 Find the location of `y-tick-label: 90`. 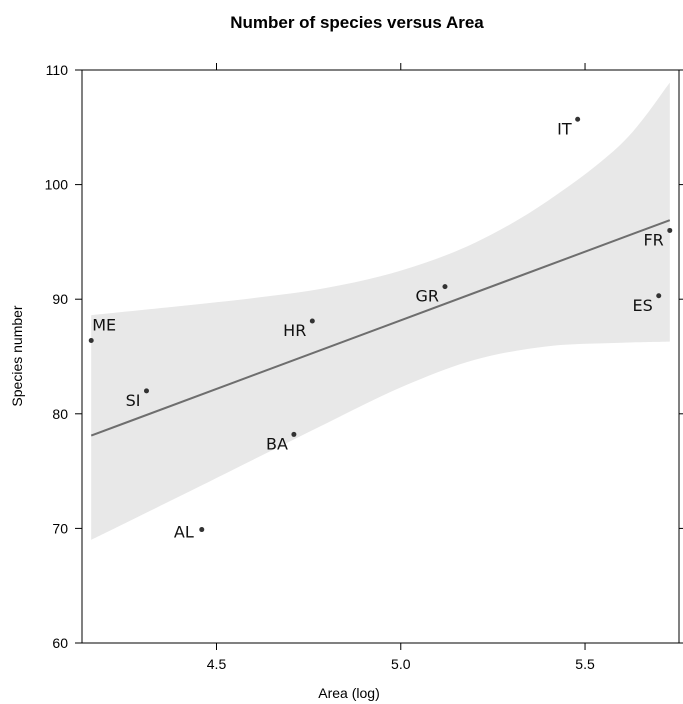

y-tick-label: 90 is located at coordinates (60, 299).